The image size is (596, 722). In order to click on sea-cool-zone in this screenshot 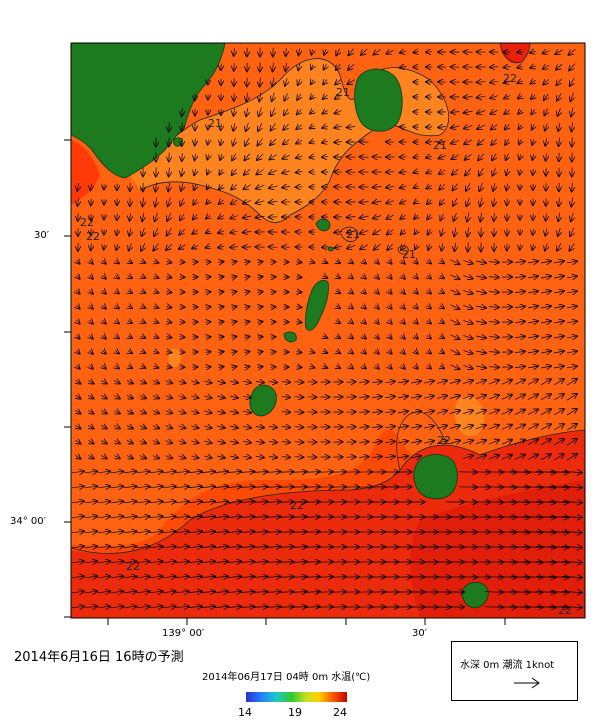, I will do `click(469, 416)`.